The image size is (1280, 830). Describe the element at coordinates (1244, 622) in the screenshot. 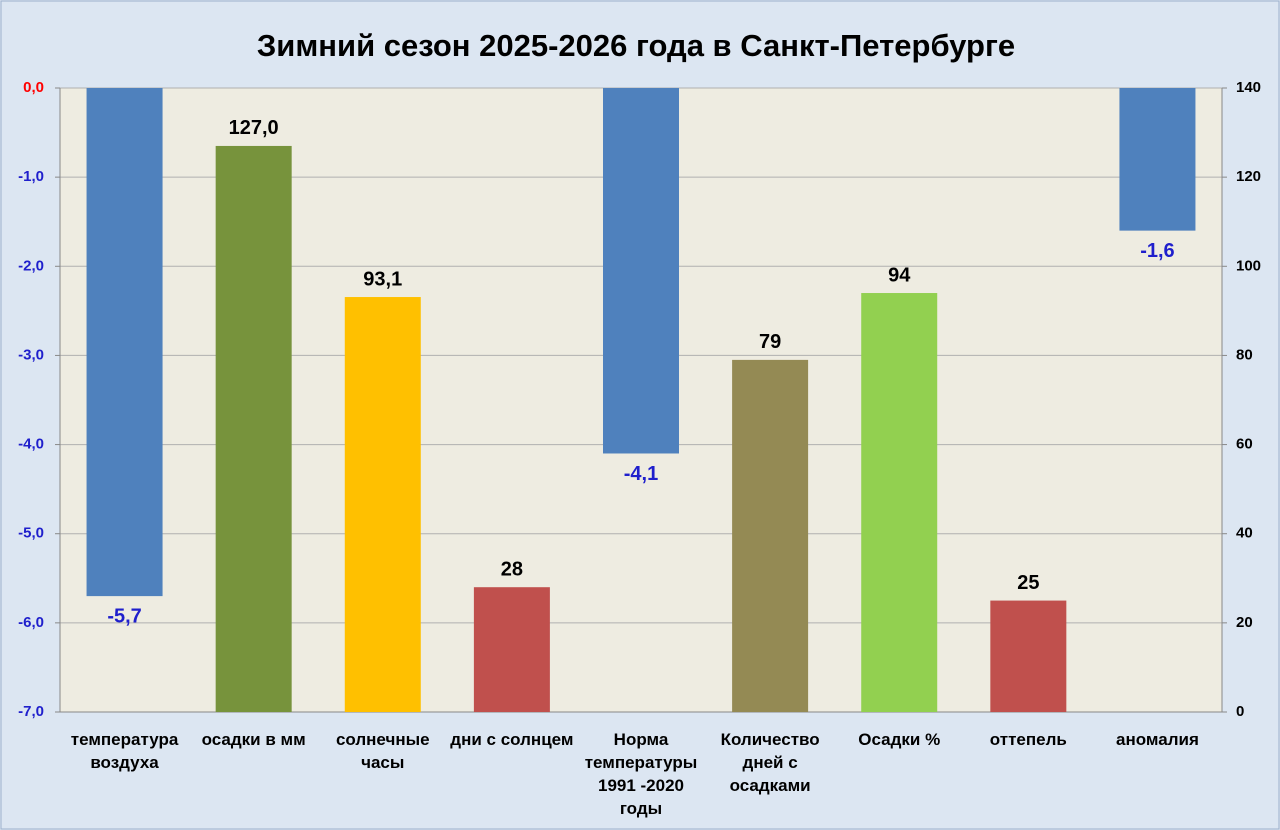

I see `y2-tick-label: 20` at that location.